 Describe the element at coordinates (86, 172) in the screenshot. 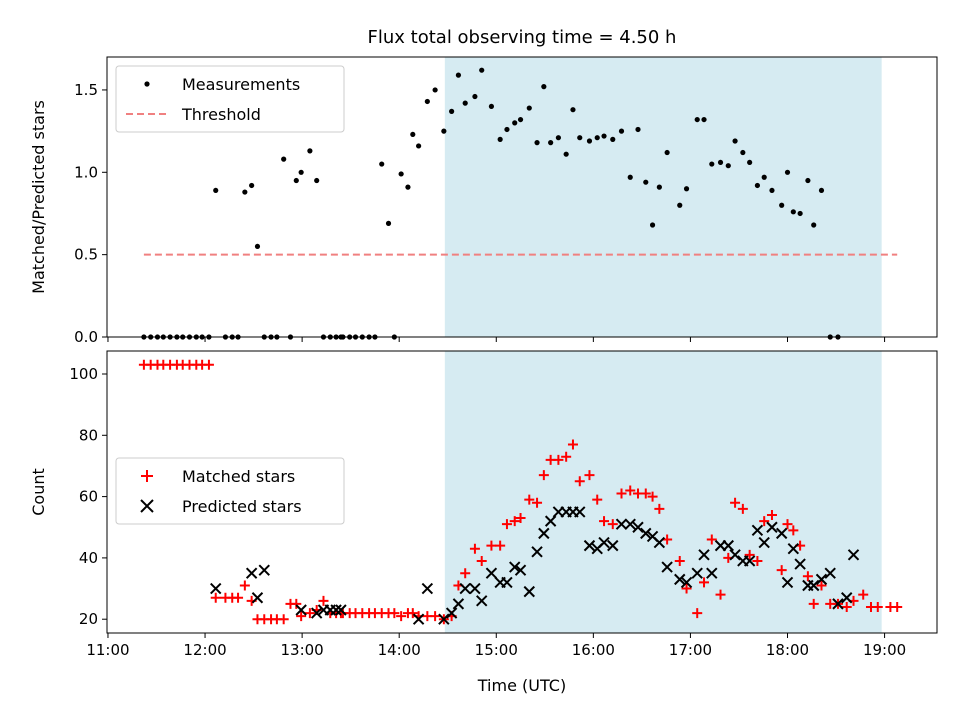

I see `y-tick-label: 1.0` at that location.